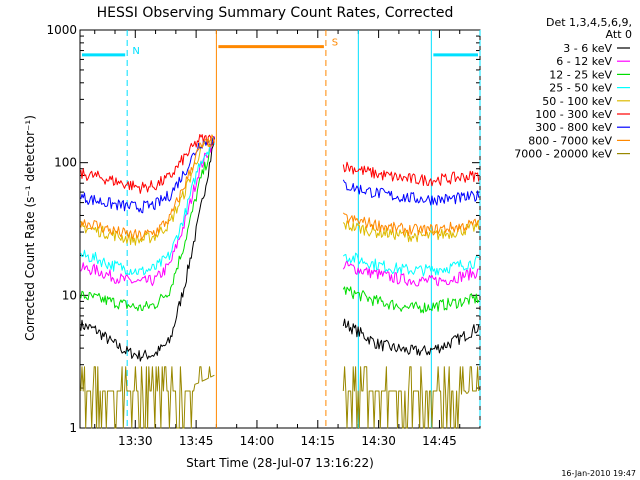 The image size is (640, 480). What do you see at coordinates (135, 51) in the screenshot?
I see `flag-label: N` at bounding box center [135, 51].